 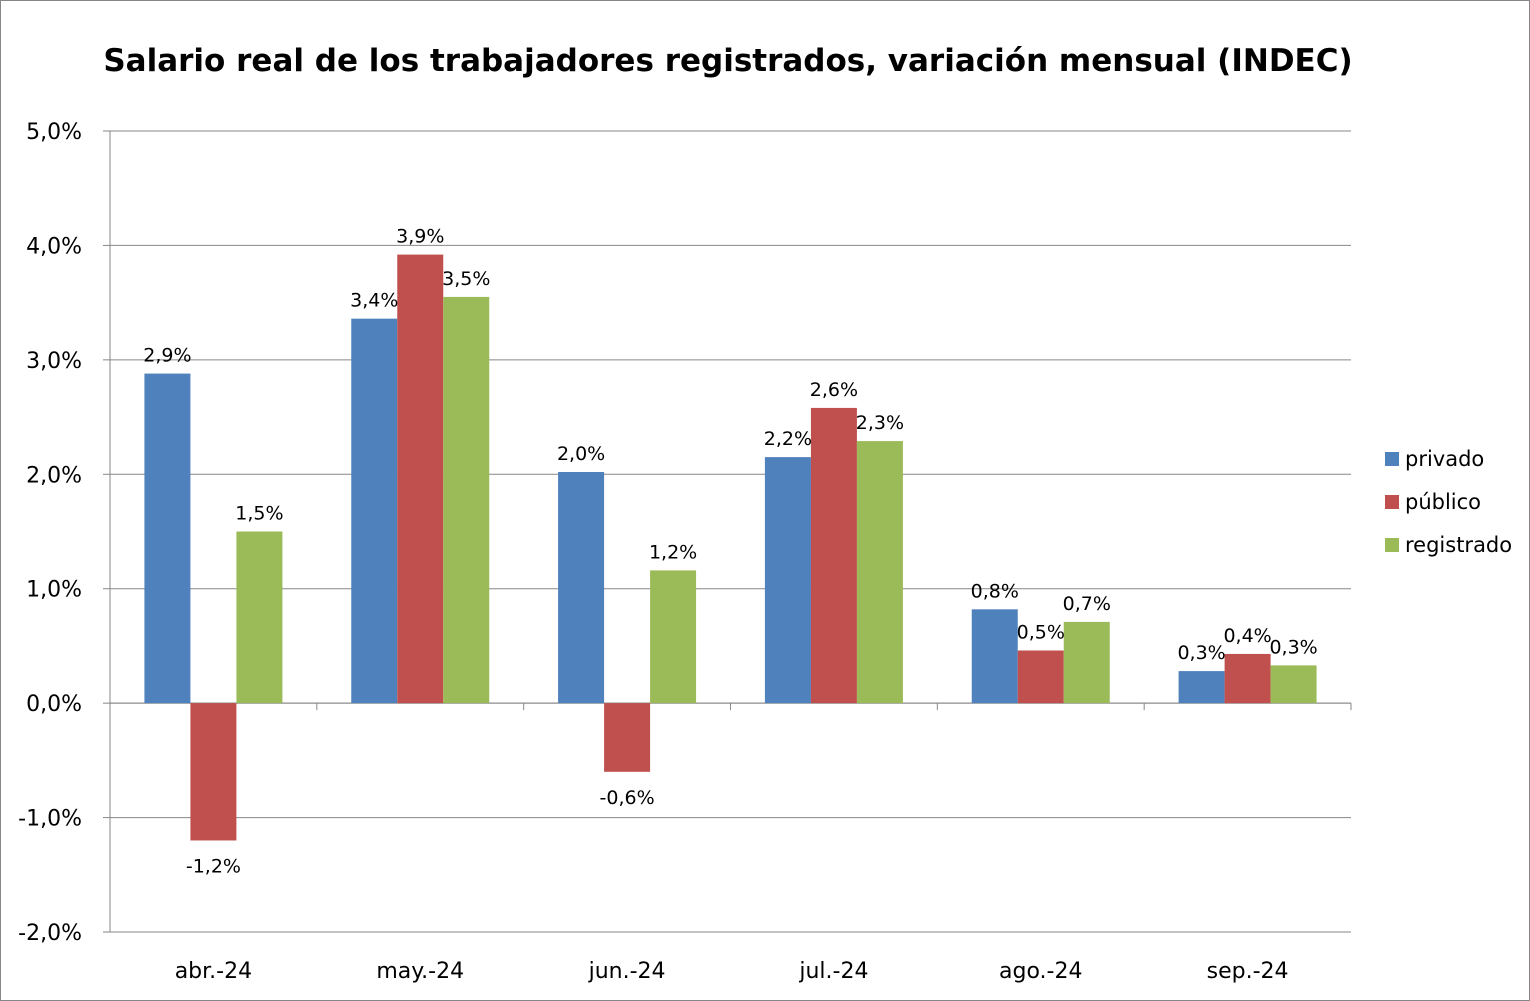 What do you see at coordinates (788, 439) in the screenshot?
I see `data-label: 2,2%` at bounding box center [788, 439].